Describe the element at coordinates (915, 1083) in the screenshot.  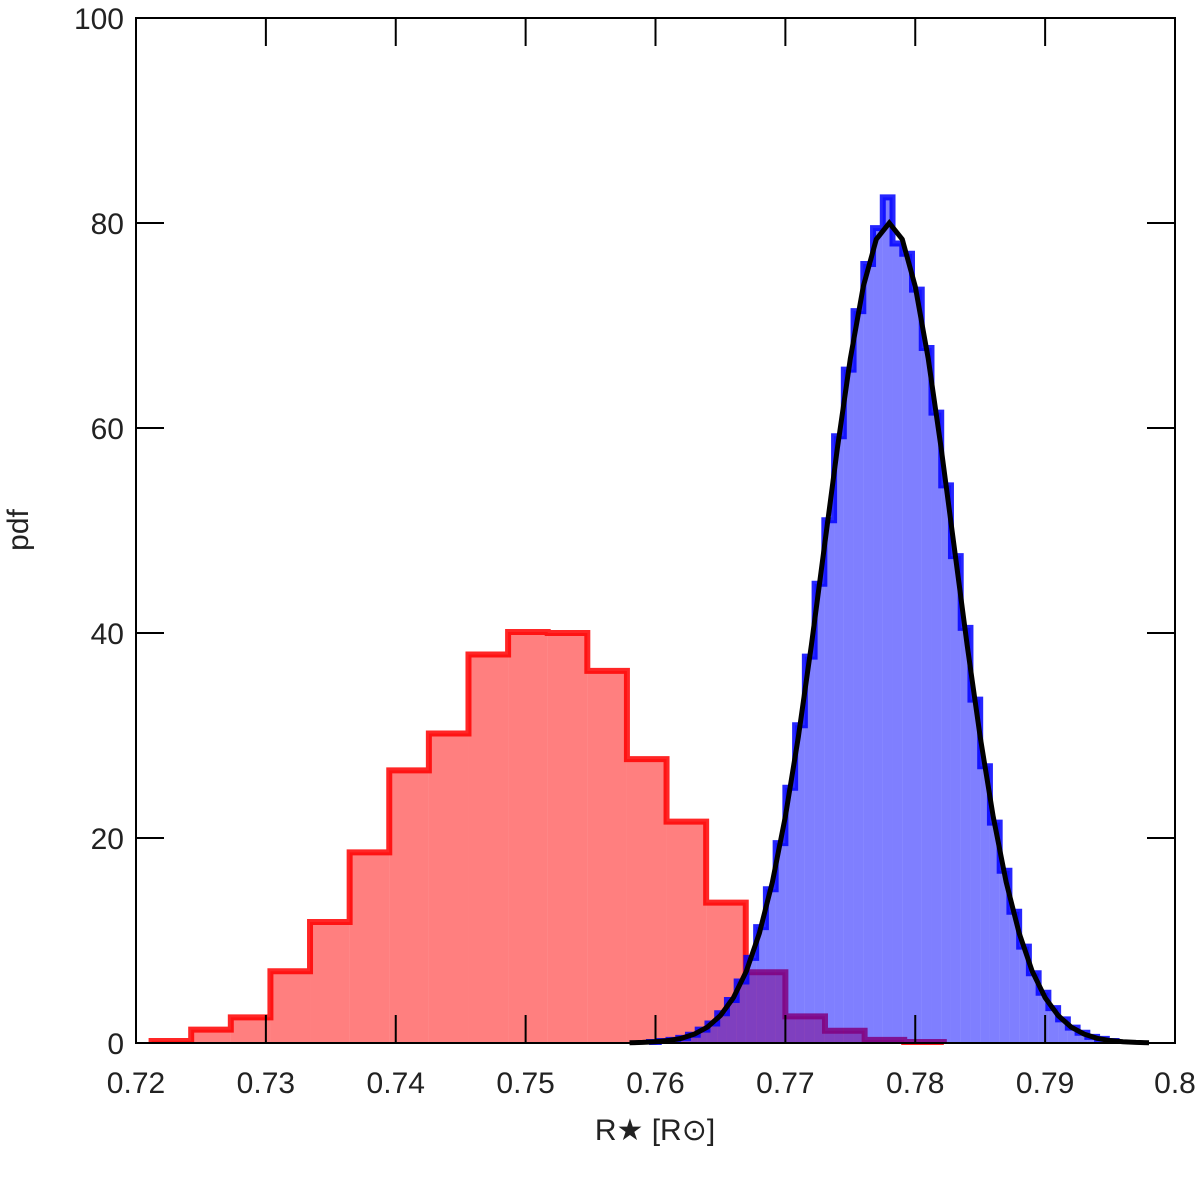
I see `x-tick-label: 0.78` at that location.